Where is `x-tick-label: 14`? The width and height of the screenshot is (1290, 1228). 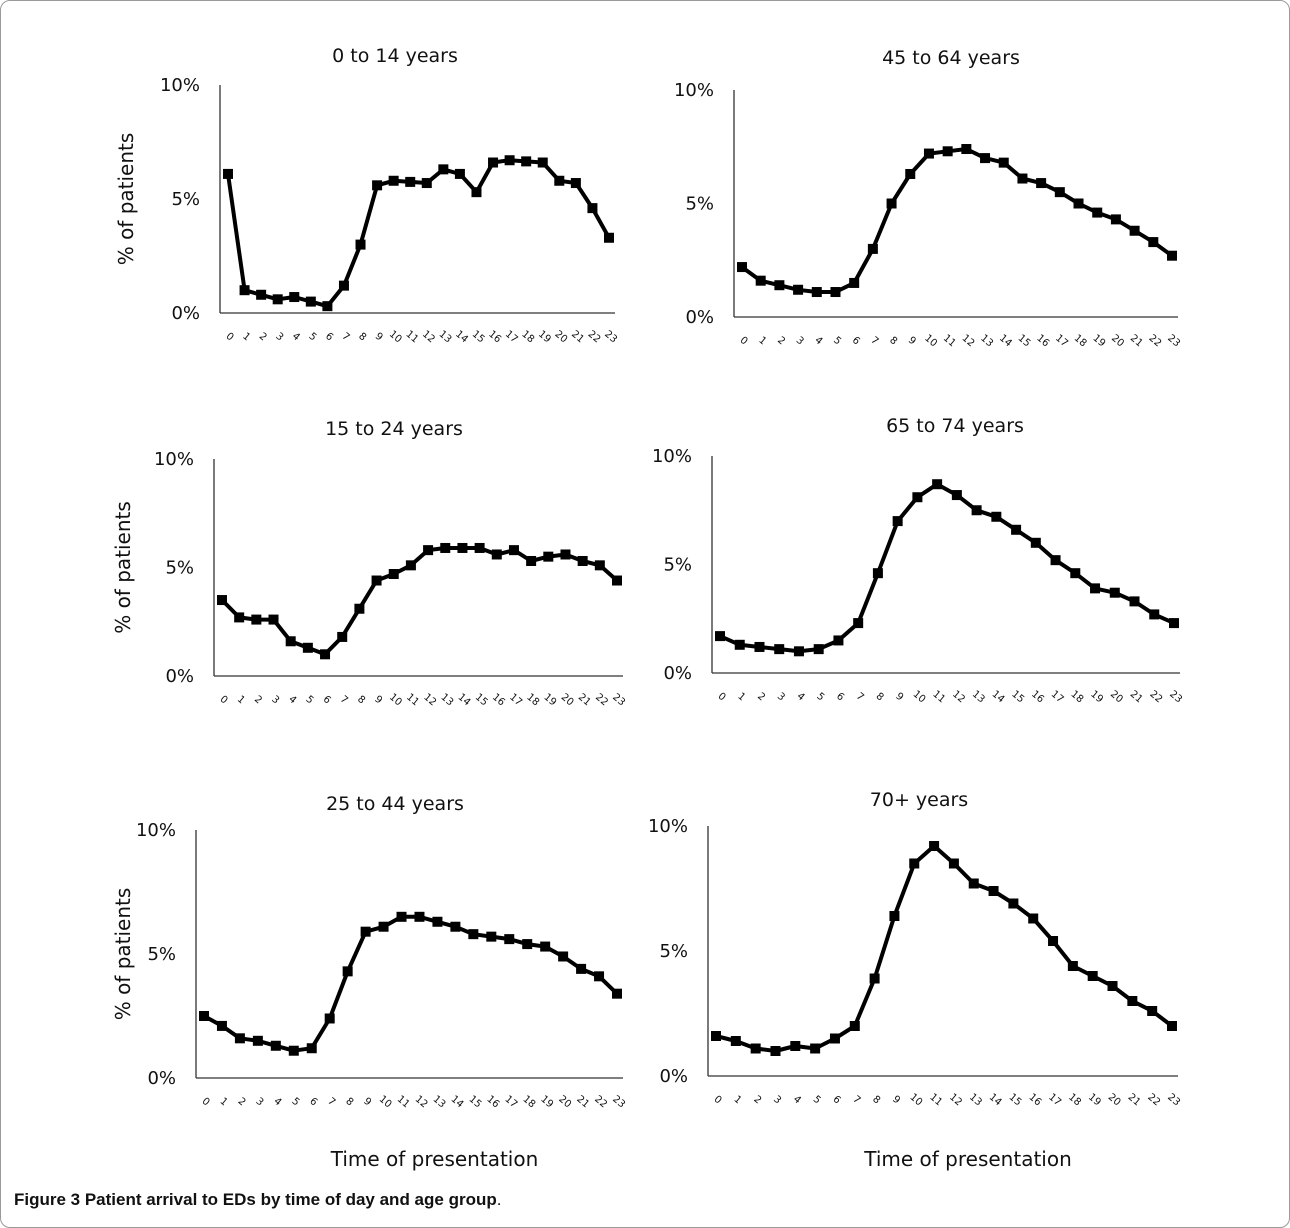 x-tick-label: 14 is located at coordinates (461, 337).